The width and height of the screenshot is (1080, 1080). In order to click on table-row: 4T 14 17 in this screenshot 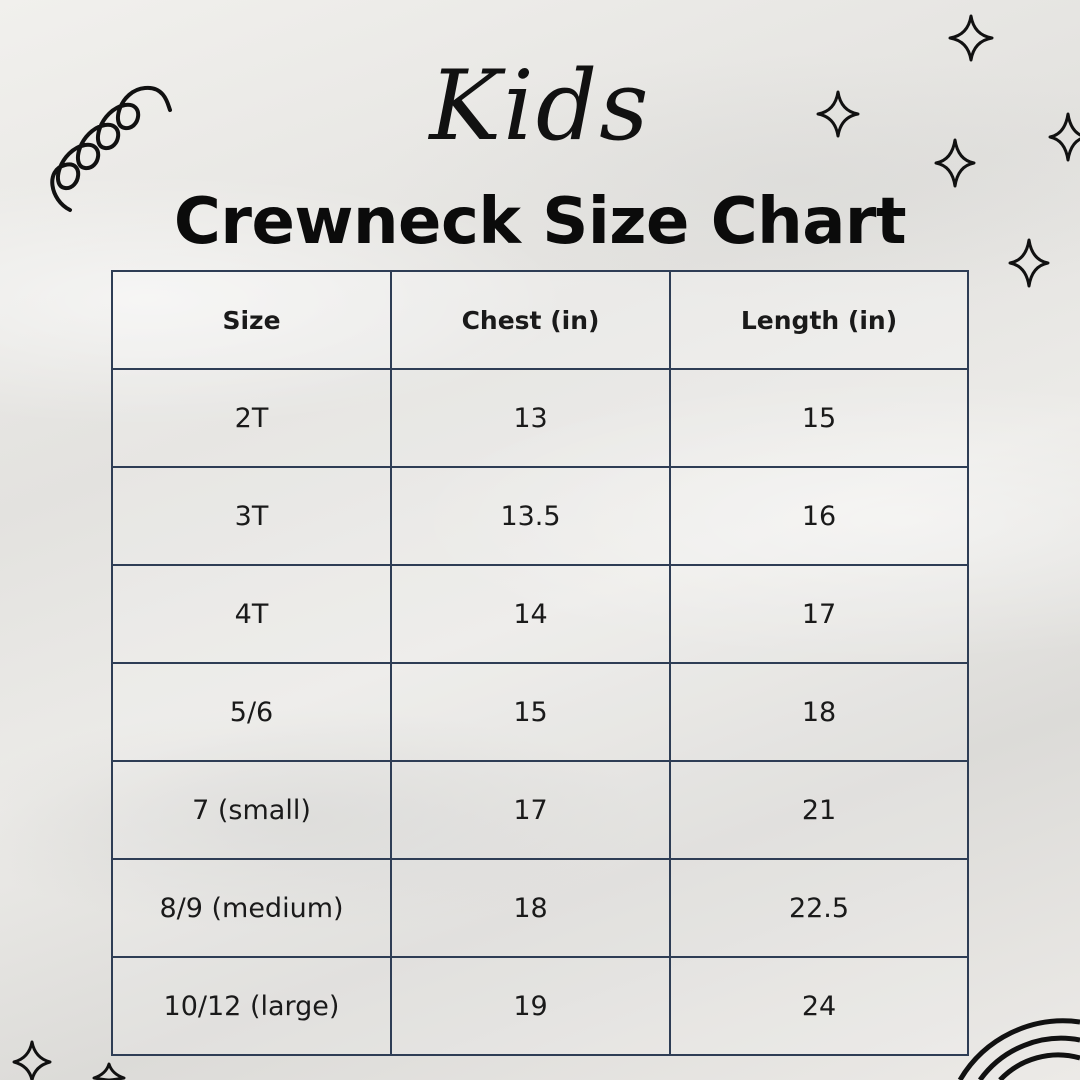, I will do `click(540, 614)`.